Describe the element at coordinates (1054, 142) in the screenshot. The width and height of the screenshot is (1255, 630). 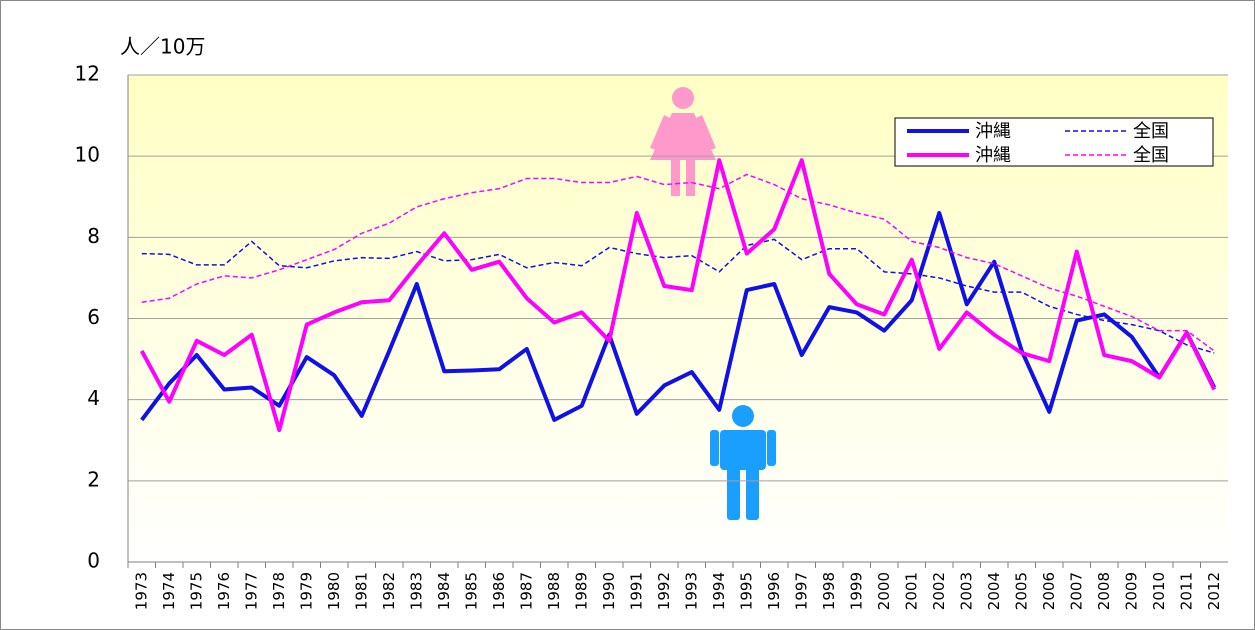
I see `legend-box` at that location.